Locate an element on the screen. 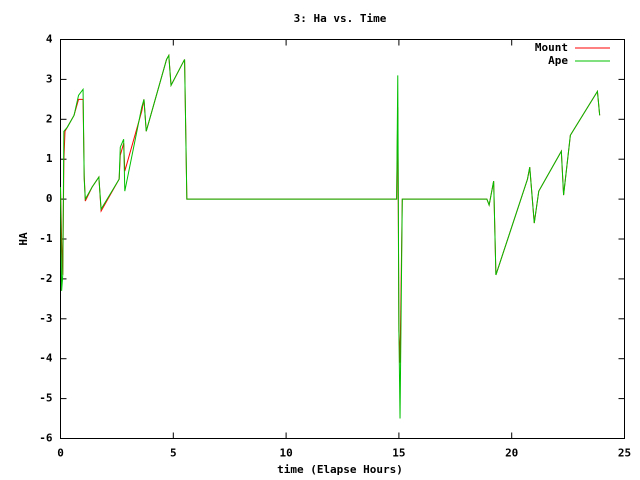 This screenshot has width=640, height=480. y-tick-label: -6 is located at coordinates (46, 438).